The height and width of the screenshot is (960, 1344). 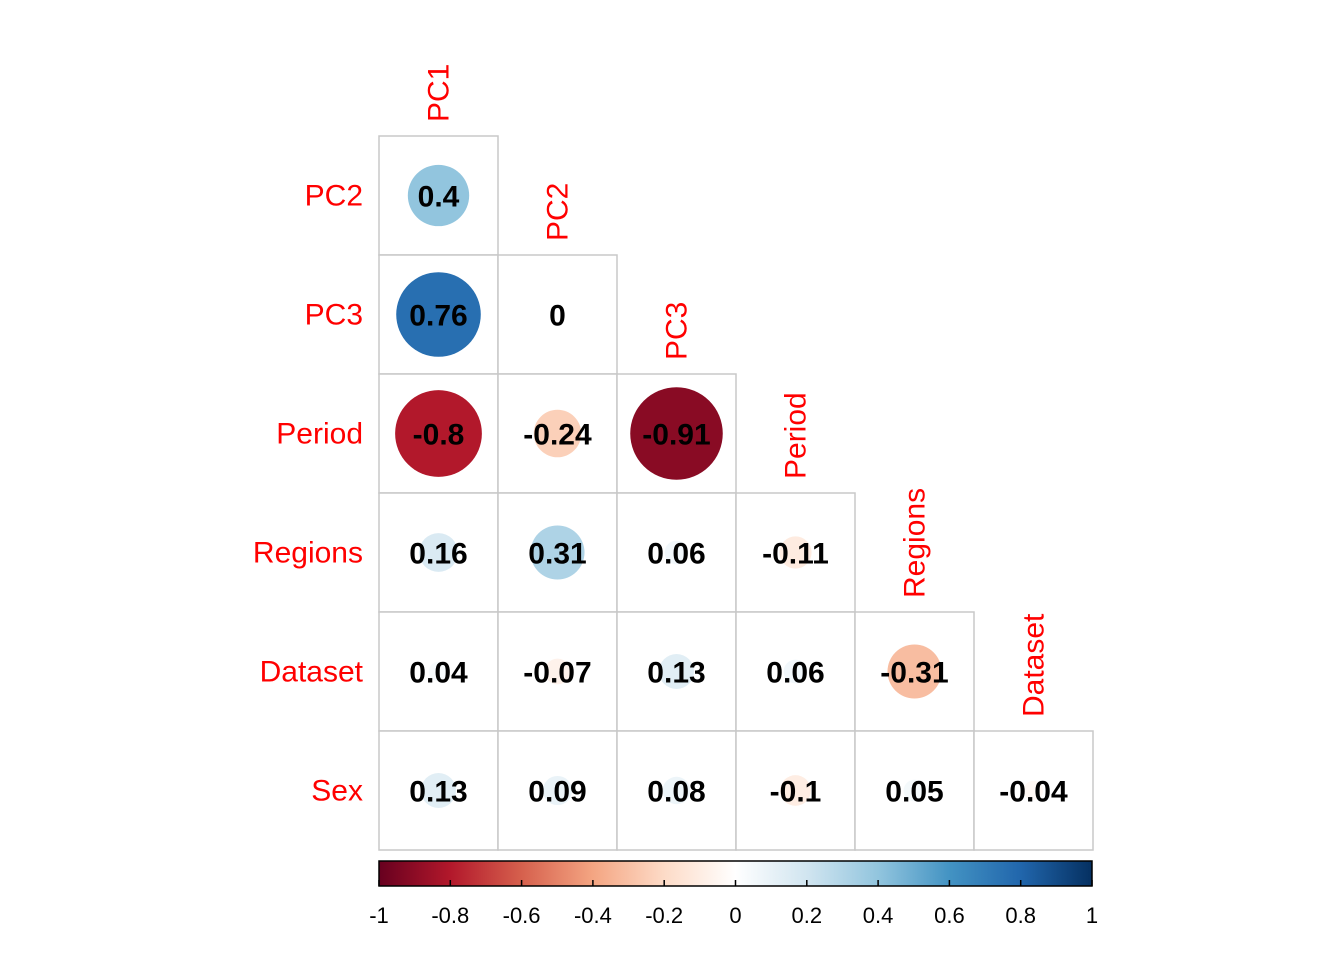 I want to click on cell-value-label: -0.8, so click(x=439, y=435).